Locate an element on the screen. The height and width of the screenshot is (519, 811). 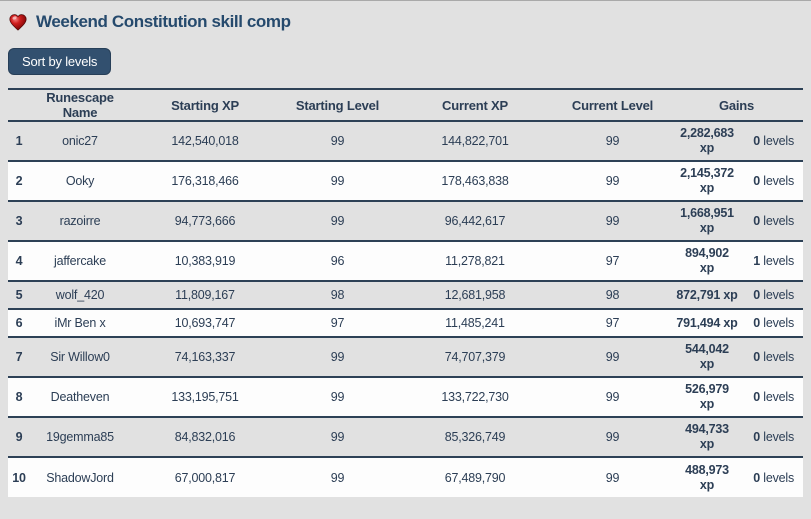
gains-cell: 494,733 xp 0 levels is located at coordinates (736, 437).